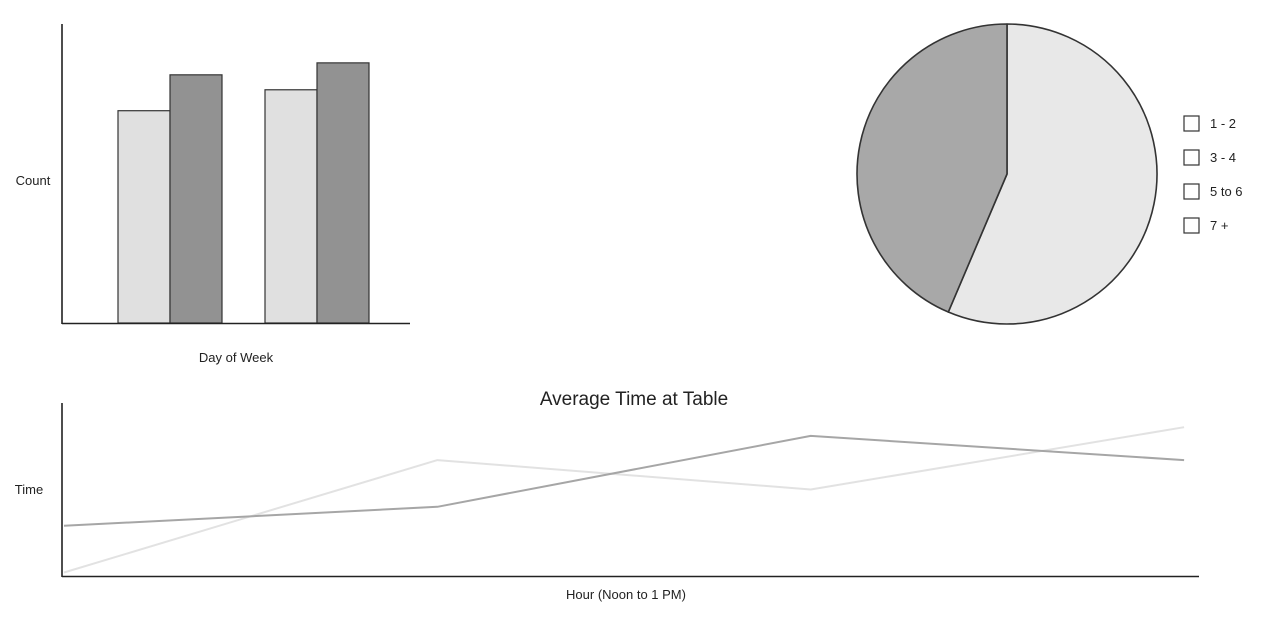 The height and width of the screenshot is (642, 1264). What do you see at coordinates (243, 193) in the screenshot?
I see `bar-marks` at bounding box center [243, 193].